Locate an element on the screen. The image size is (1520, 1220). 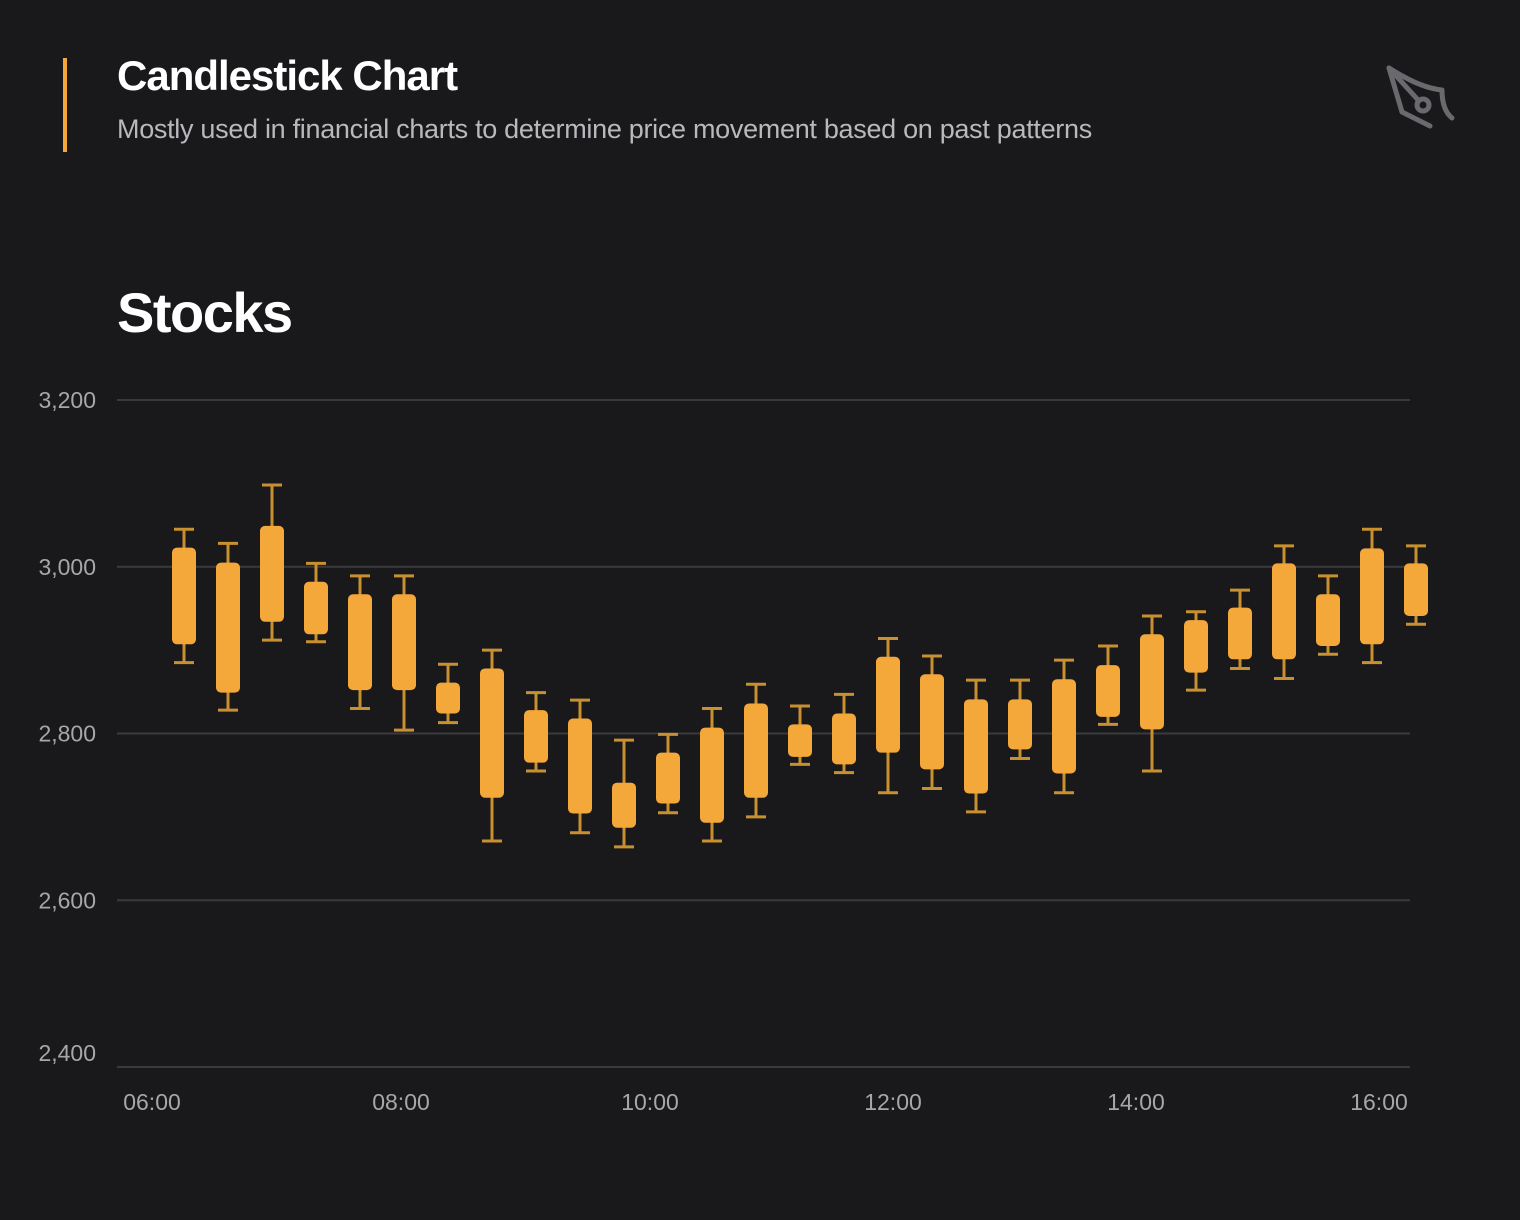
y-tick-label: 3,000 is located at coordinates (67, 567).